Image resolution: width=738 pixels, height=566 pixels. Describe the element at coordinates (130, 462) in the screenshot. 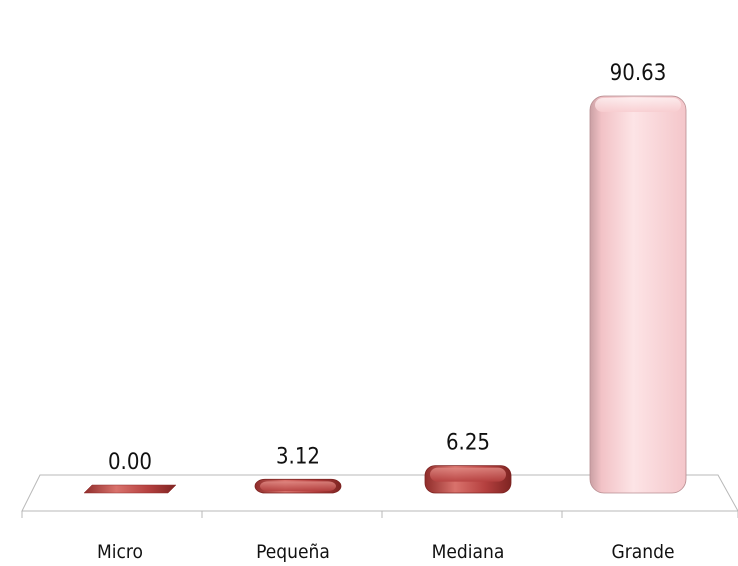

I see `data-label-micro: 0.00` at that location.